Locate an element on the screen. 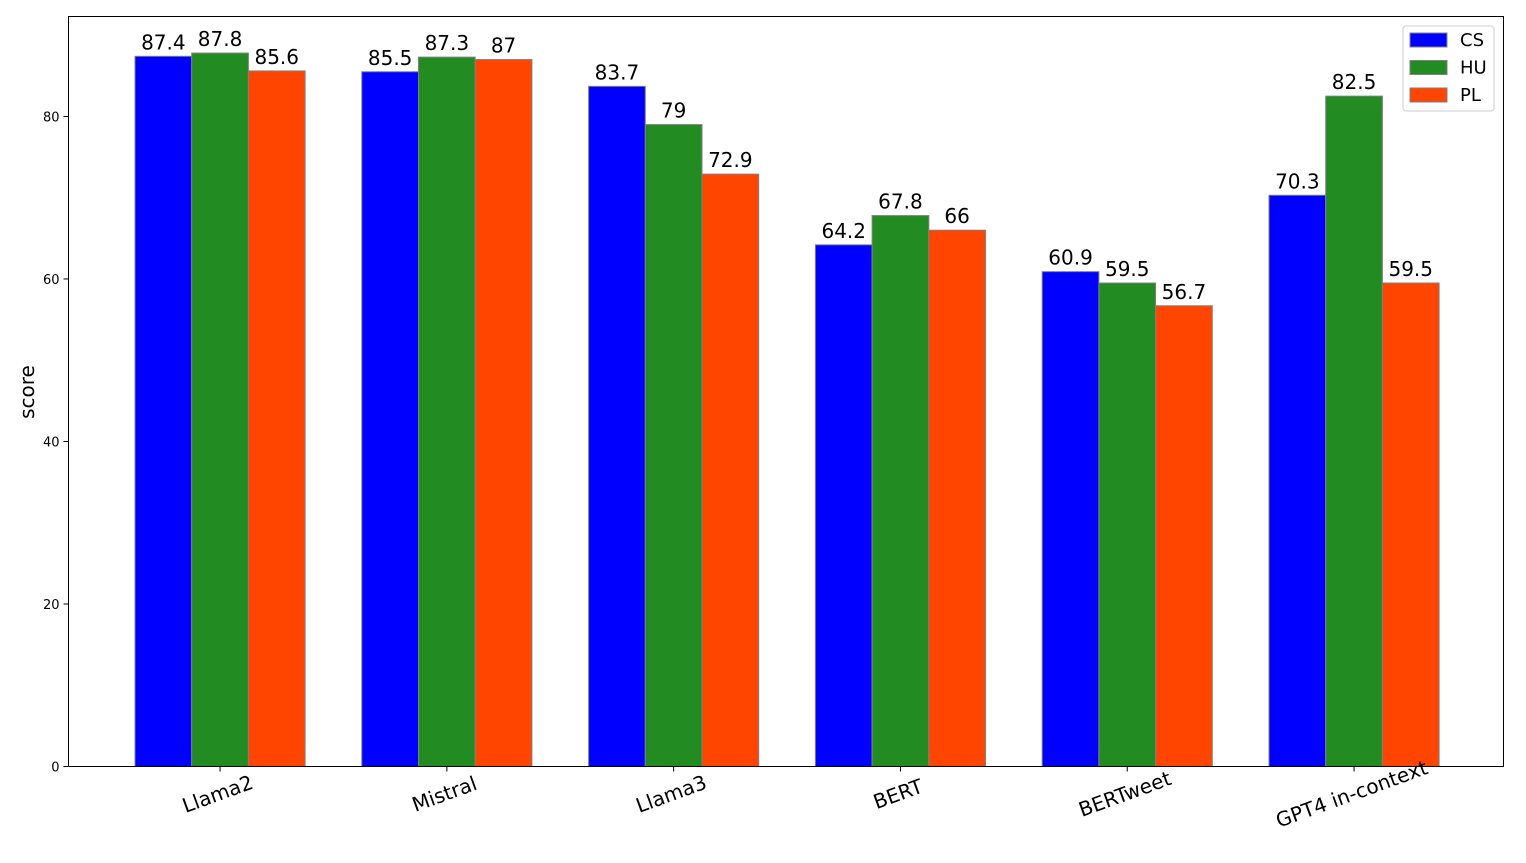 The width and height of the screenshot is (1526, 863). y-axis: 0 20 40 60 80 is located at coordinates (56, 443).